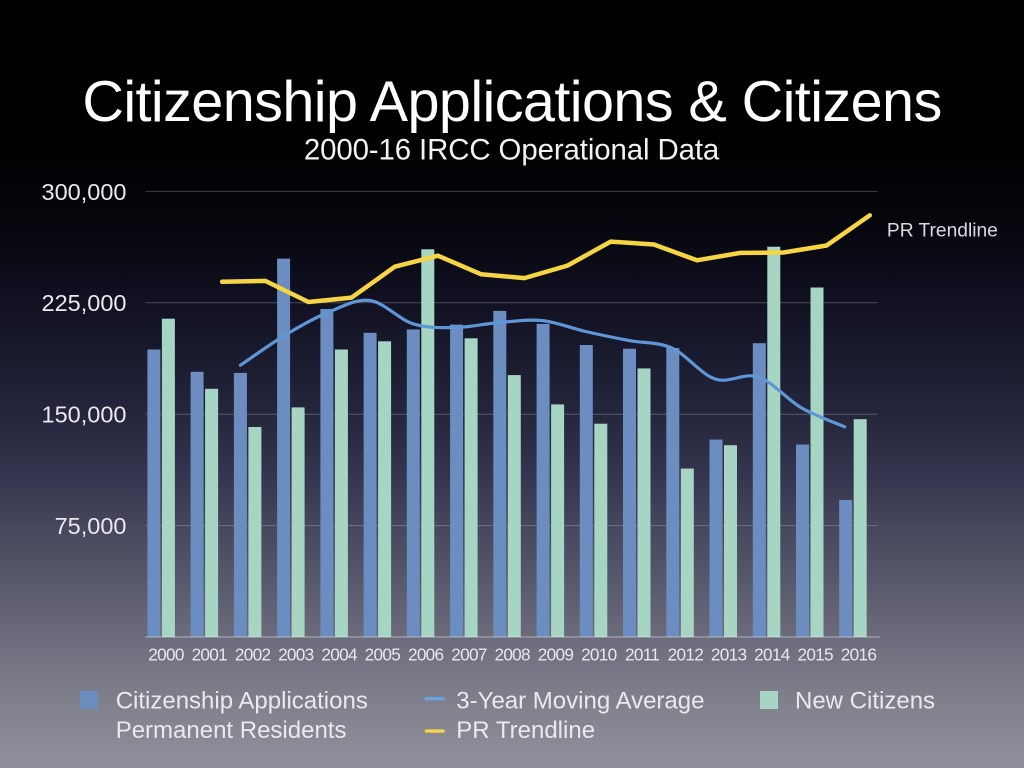 Image resolution: width=1024 pixels, height=768 pixels. What do you see at coordinates (511, 102) in the screenshot?
I see `svg-text:Citizenship Applications & Cit: Citizenship Applications & Citizens` at bounding box center [511, 102].